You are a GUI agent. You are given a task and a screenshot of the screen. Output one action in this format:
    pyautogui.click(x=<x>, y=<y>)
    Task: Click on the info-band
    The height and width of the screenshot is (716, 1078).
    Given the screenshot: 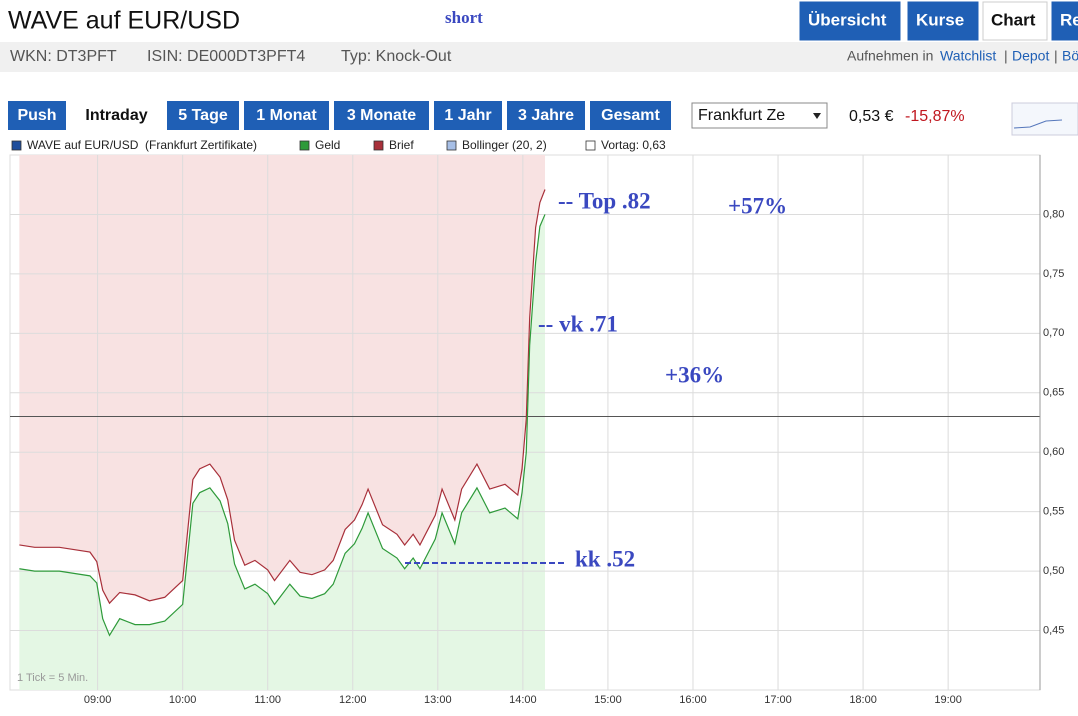 What is the action you would take?
    pyautogui.click(x=539, y=57)
    